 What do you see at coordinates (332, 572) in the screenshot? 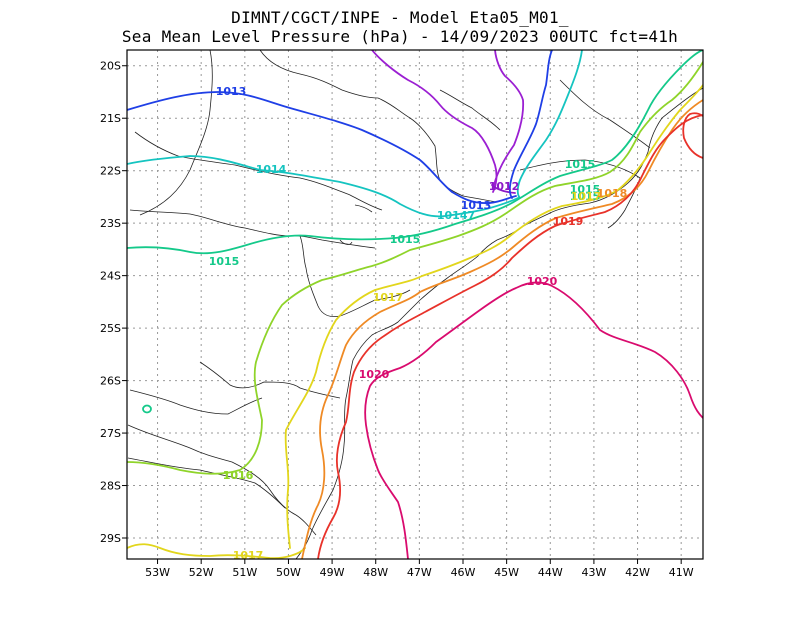
I see `x-tick-label: 49W` at bounding box center [332, 572].